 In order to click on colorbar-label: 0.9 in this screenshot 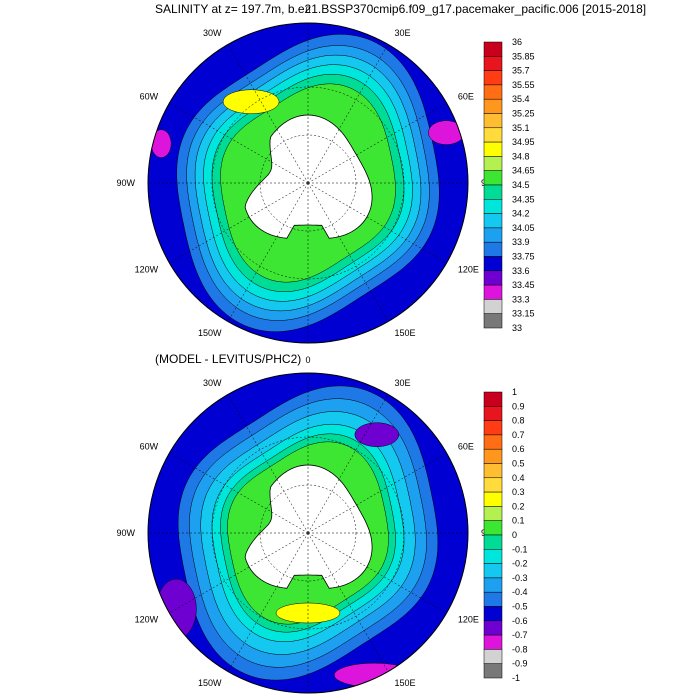, I will do `click(518, 406)`.